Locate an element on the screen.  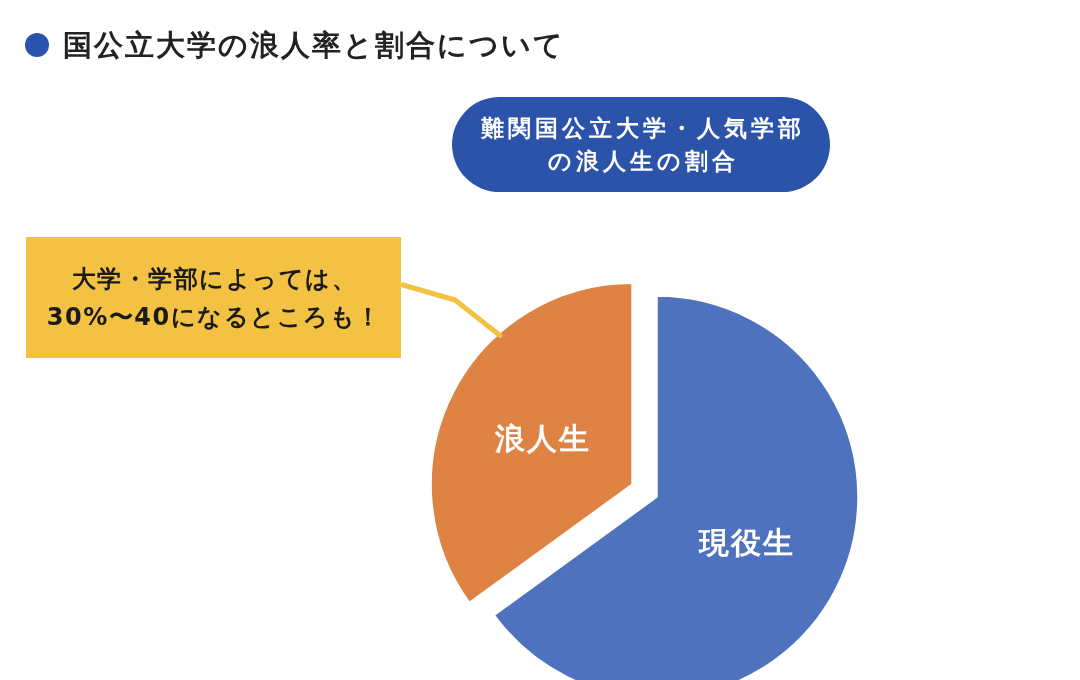
text: 大学・学部によっては、30%〜40になるところも！ is located at coordinates (214, 297).